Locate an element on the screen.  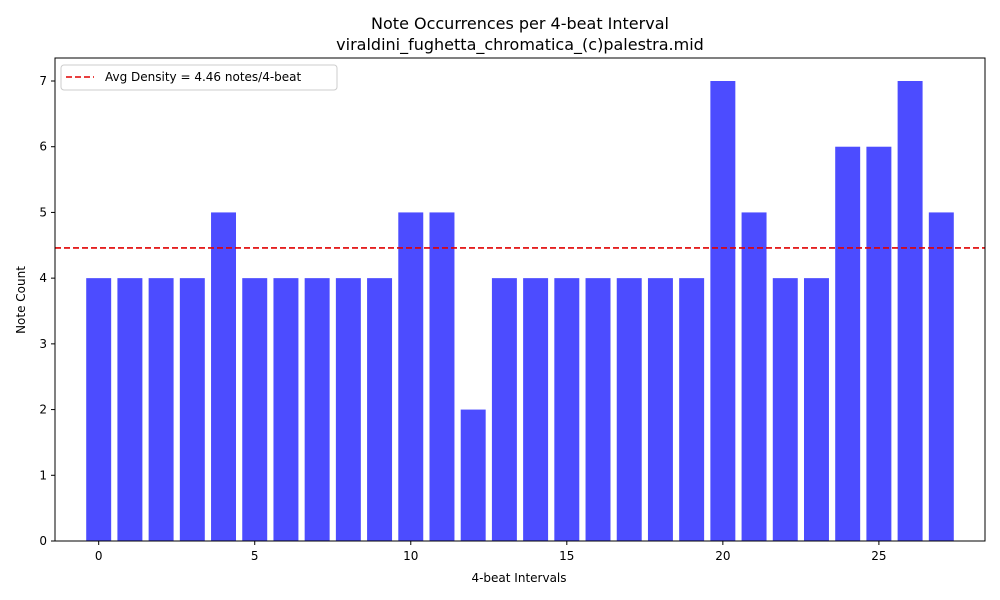
x-tick-label-20: 20 is located at coordinates (722, 556).